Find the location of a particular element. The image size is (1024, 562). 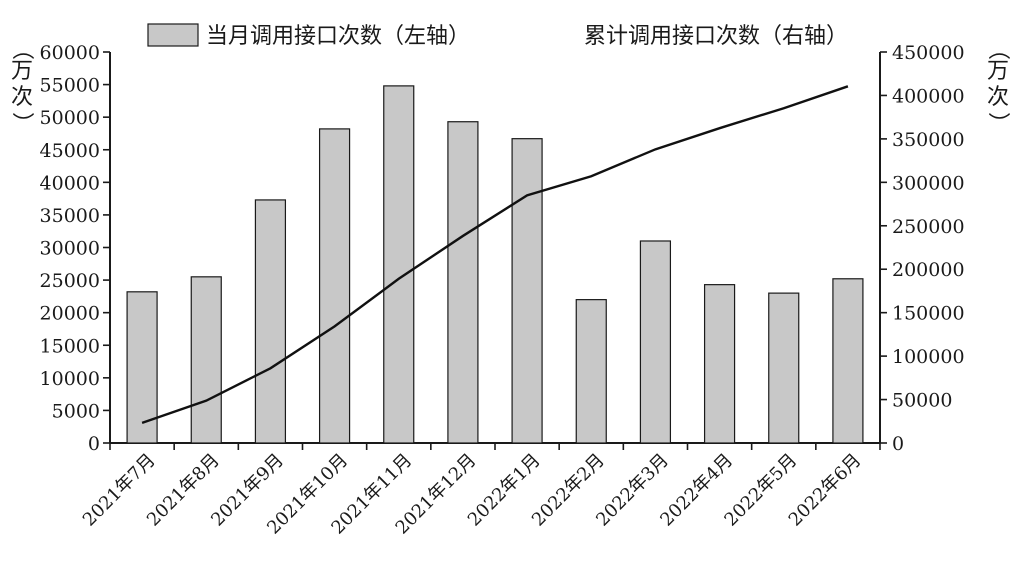

legend-bar-swatch is located at coordinates (173, 35).